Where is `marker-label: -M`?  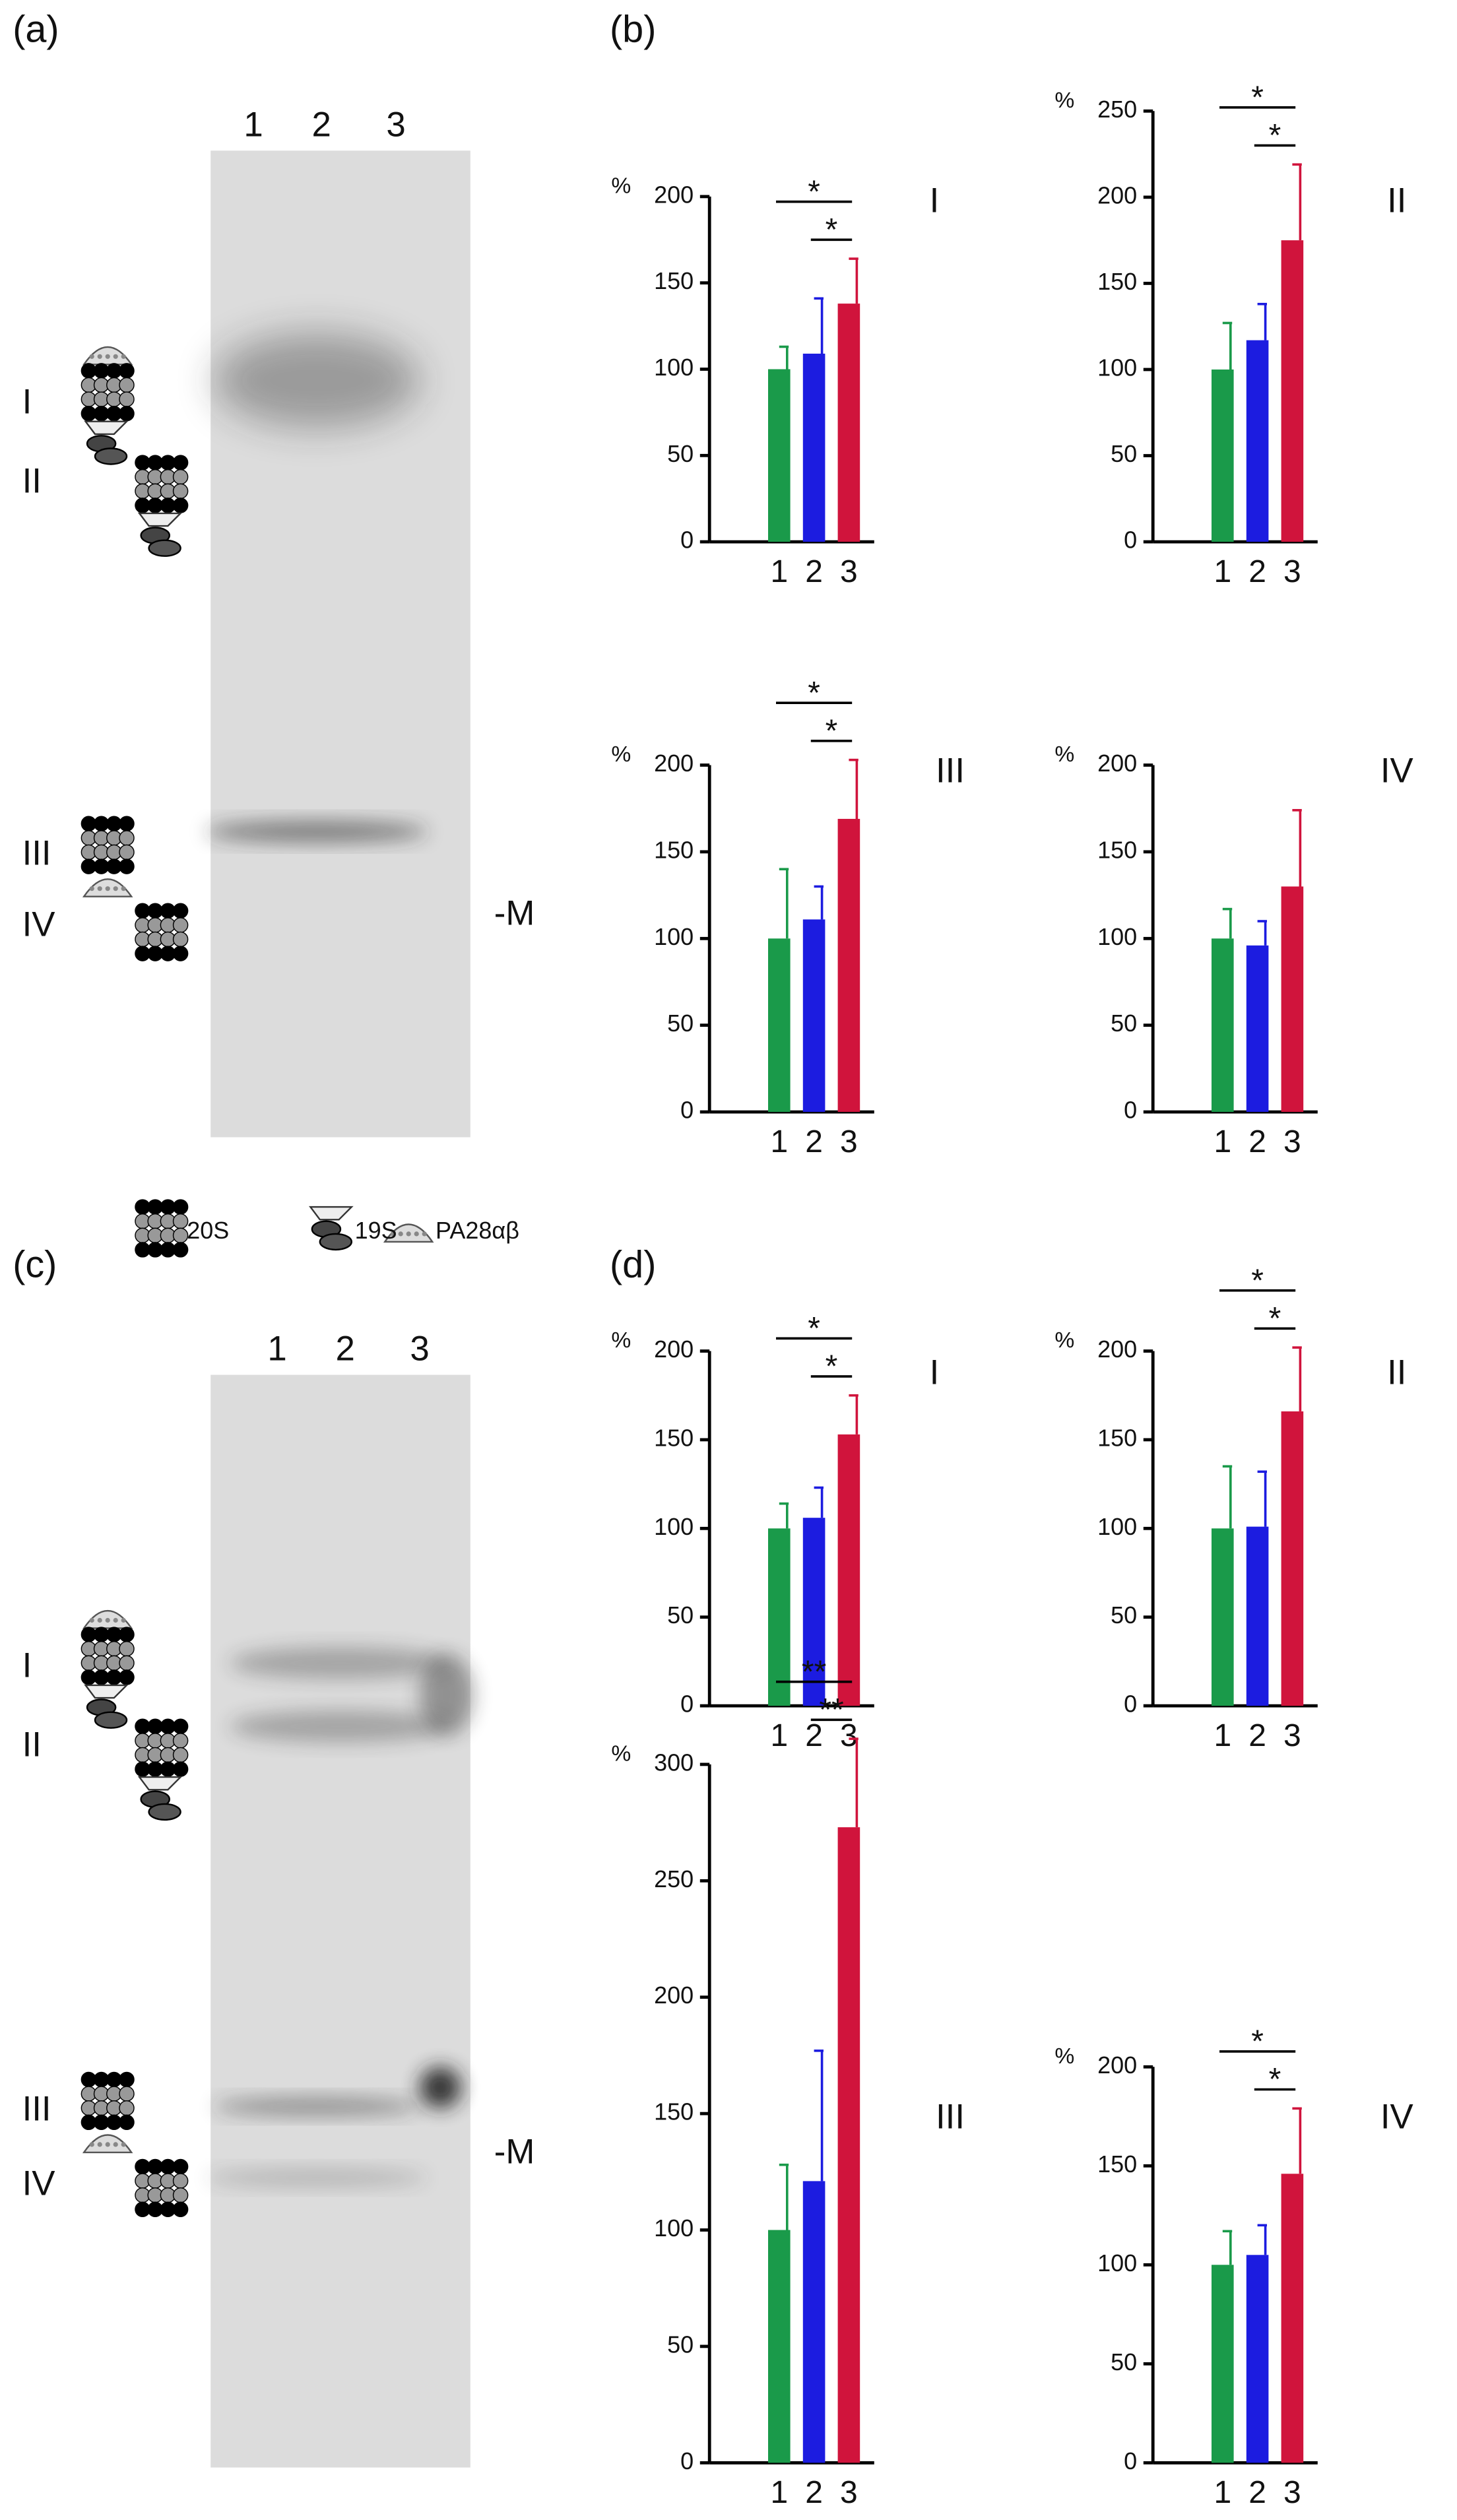 marker-label: -M is located at coordinates (514, 2151).